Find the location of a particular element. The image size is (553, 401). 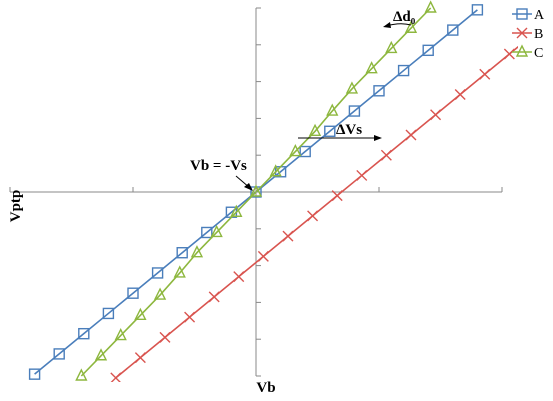

annotation-delta-vs: ΔVs is located at coordinates (349, 130).